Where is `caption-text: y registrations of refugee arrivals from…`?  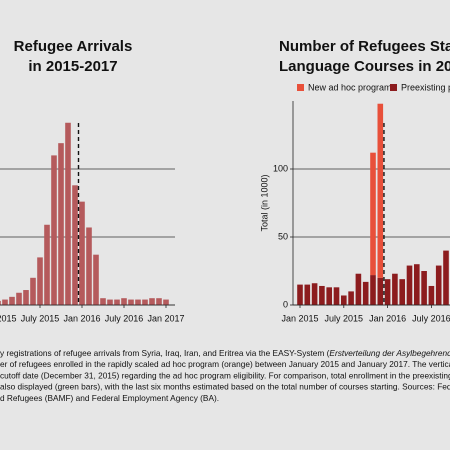 caption-text: y registrations of refugee arrivals from… is located at coordinates (165, 353).